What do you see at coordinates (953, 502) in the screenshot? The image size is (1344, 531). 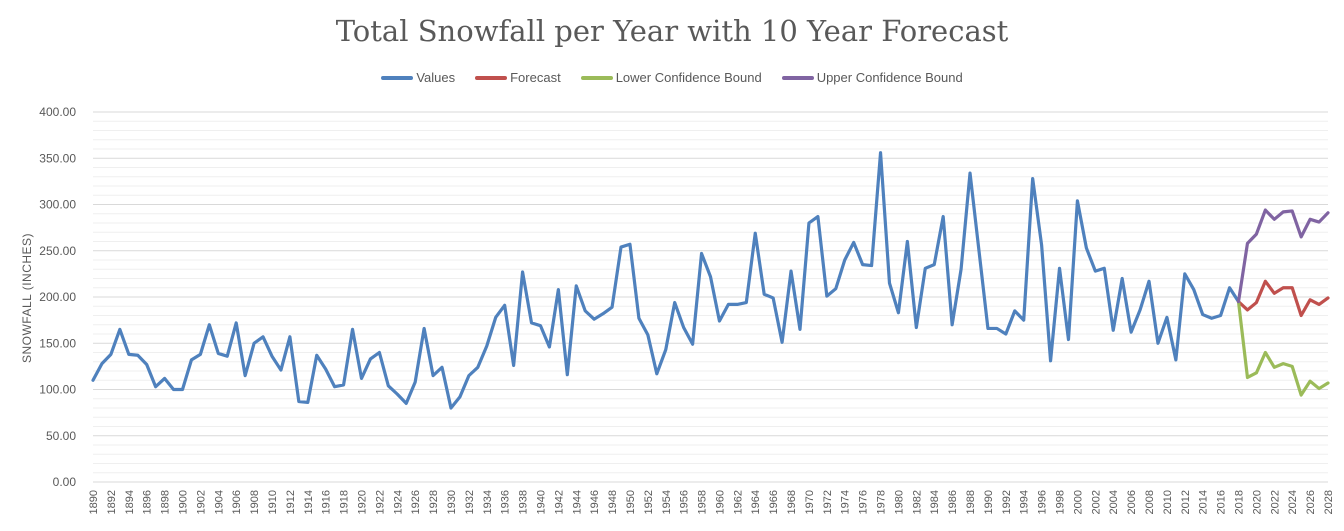 I see `x-tick-label: 1986` at bounding box center [953, 502].